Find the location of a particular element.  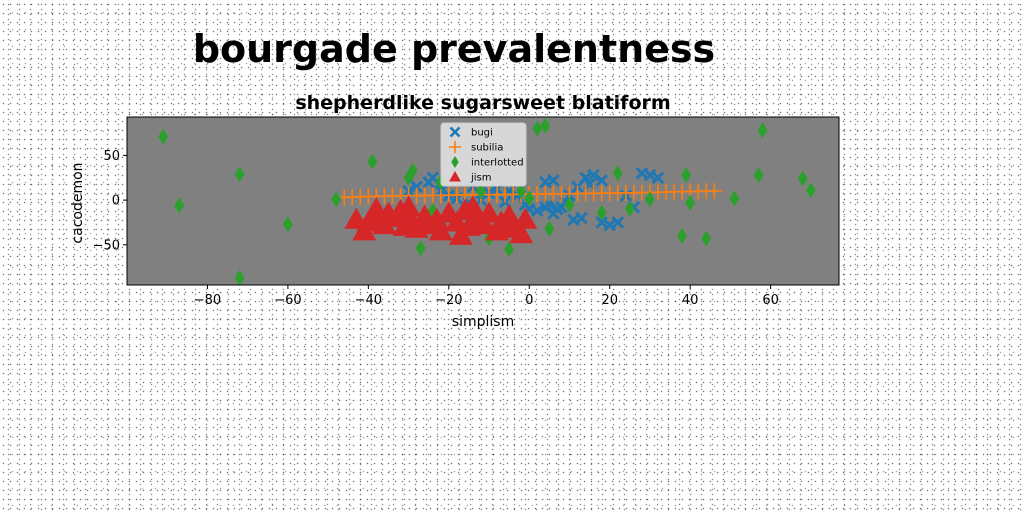

legend-marker-bugi is located at coordinates (455, 132).